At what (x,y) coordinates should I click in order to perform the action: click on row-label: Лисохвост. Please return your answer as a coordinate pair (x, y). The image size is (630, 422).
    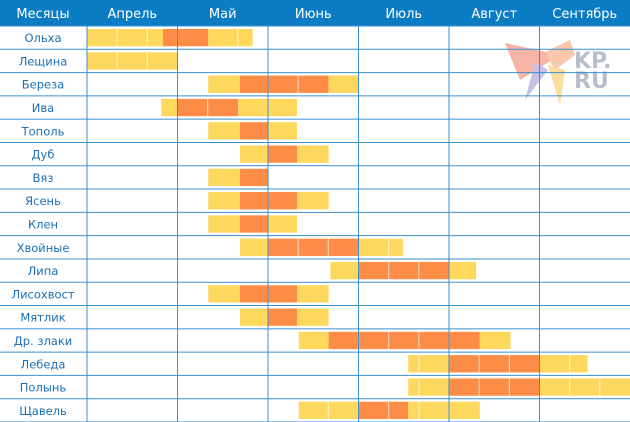
    Looking at the image, I should click on (42, 294).